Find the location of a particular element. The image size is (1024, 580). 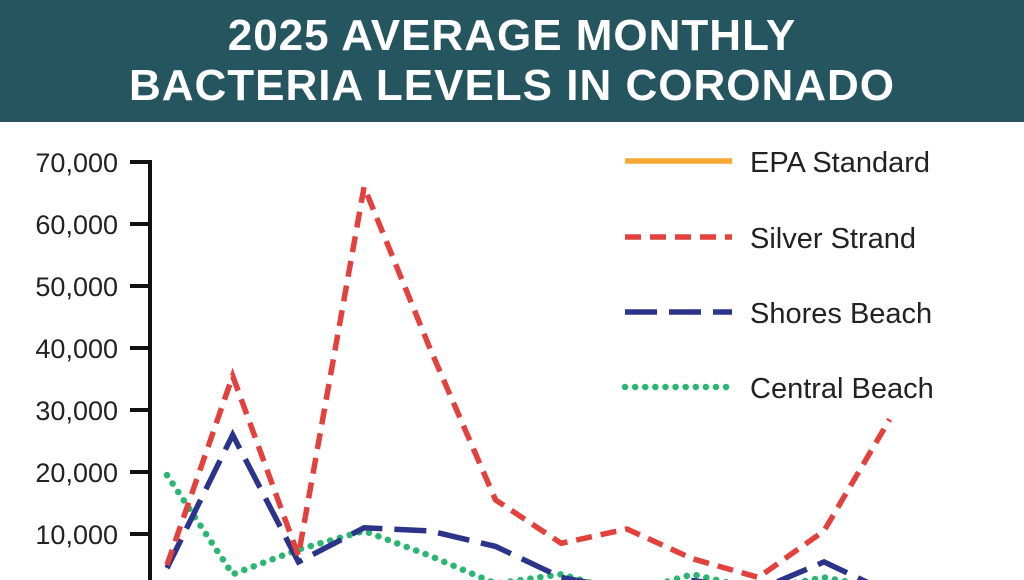

series-central-beach-line is located at coordinates (509, 525).